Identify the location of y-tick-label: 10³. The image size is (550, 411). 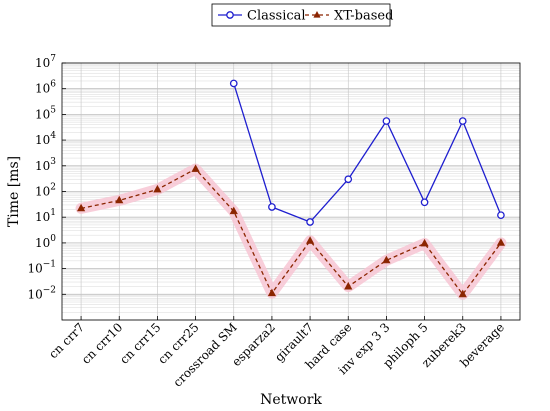
(45, 165).